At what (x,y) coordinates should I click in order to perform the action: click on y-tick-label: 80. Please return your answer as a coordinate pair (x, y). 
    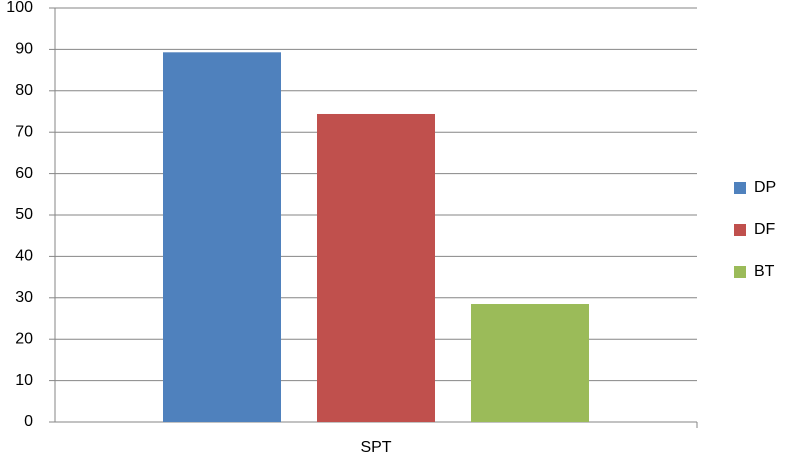
    Looking at the image, I should click on (24, 90).